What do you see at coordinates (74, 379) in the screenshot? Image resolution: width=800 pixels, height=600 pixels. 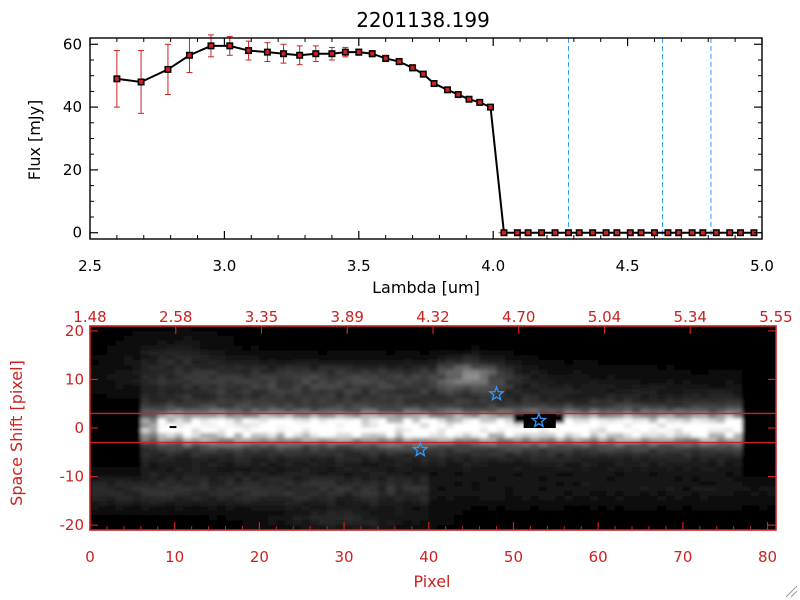 I see `y-tick-label: 10` at bounding box center [74, 379].